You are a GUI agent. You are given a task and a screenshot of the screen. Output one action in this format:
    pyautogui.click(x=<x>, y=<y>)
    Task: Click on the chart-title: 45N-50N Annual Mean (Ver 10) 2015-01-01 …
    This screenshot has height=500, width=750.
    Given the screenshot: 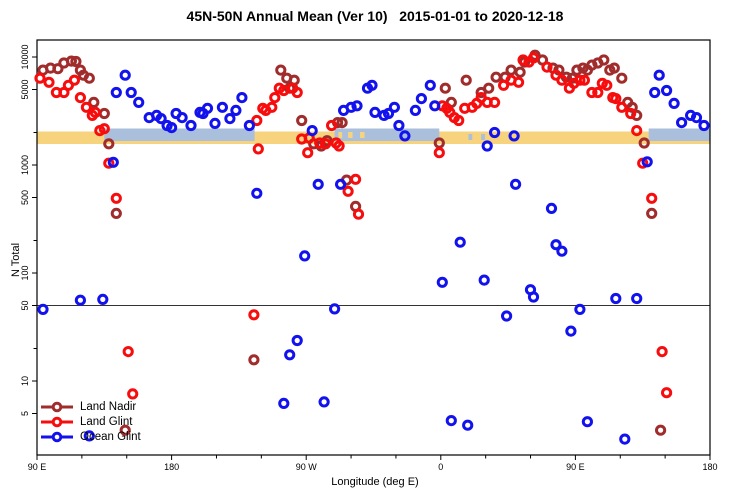 What is the action you would take?
    pyautogui.click(x=375, y=16)
    